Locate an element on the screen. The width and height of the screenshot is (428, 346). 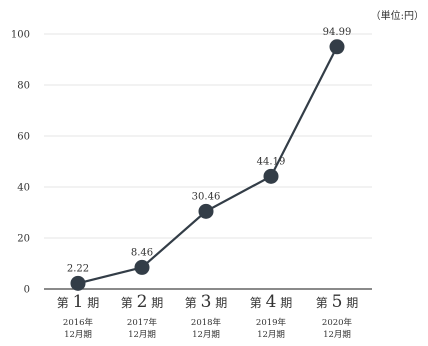
data-label: 94.99 is located at coordinates (337, 32).